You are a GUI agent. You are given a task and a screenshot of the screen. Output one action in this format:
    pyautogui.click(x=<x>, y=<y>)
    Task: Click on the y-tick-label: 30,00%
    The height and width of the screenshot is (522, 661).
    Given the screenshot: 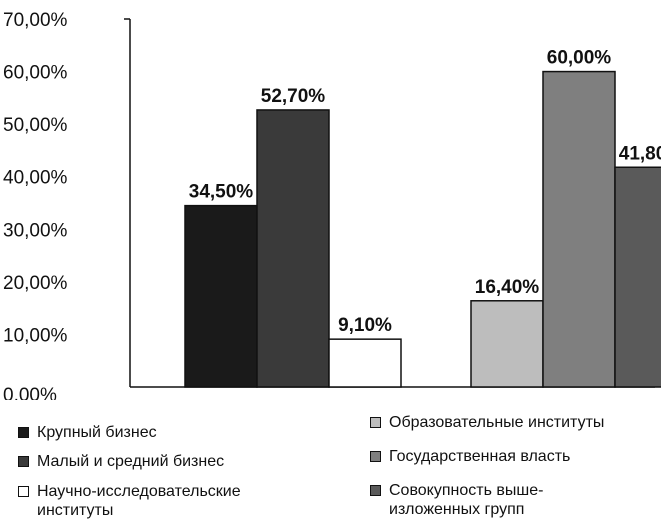 What is the action you would take?
    pyautogui.click(x=35, y=230)
    